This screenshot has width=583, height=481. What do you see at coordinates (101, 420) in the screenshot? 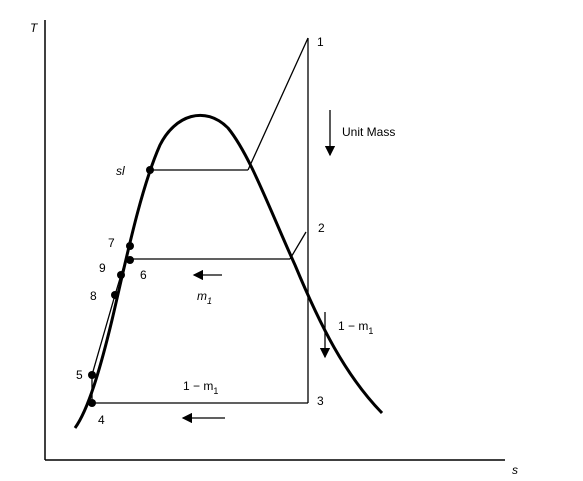
I see `point-label: 4` at bounding box center [101, 420].